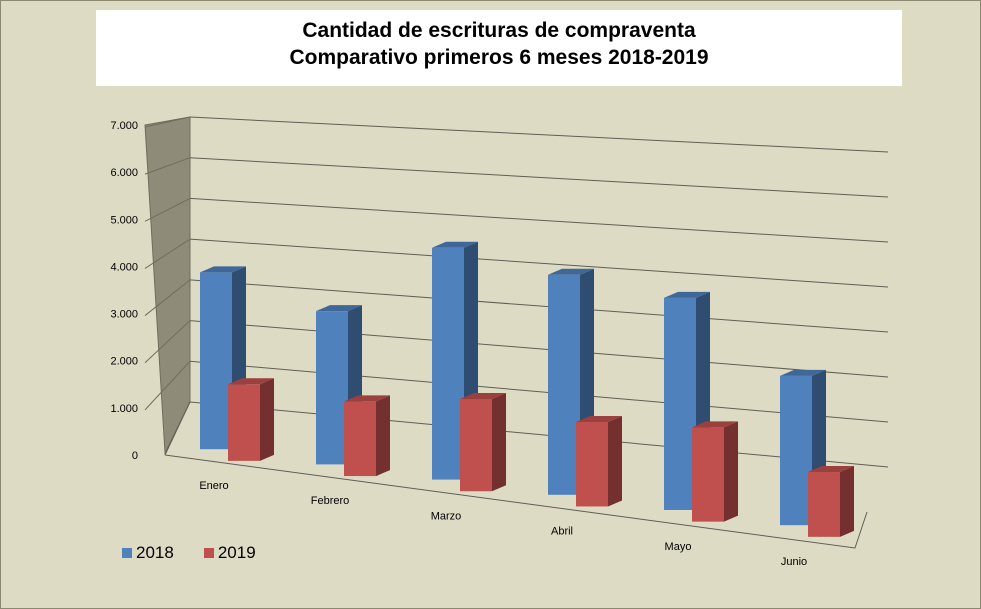 The image size is (981, 609). What do you see at coordinates (794, 562) in the screenshot?
I see `x-tick-label-junio: Junio` at bounding box center [794, 562].